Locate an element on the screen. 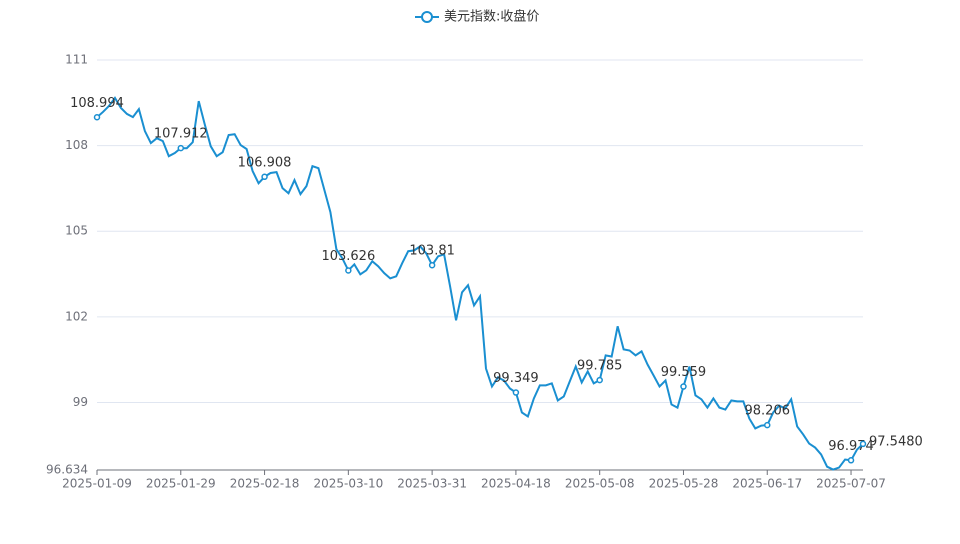 Image resolution: width=960 pixels, height=544 pixels. data-label: 106.908 is located at coordinates (265, 162).